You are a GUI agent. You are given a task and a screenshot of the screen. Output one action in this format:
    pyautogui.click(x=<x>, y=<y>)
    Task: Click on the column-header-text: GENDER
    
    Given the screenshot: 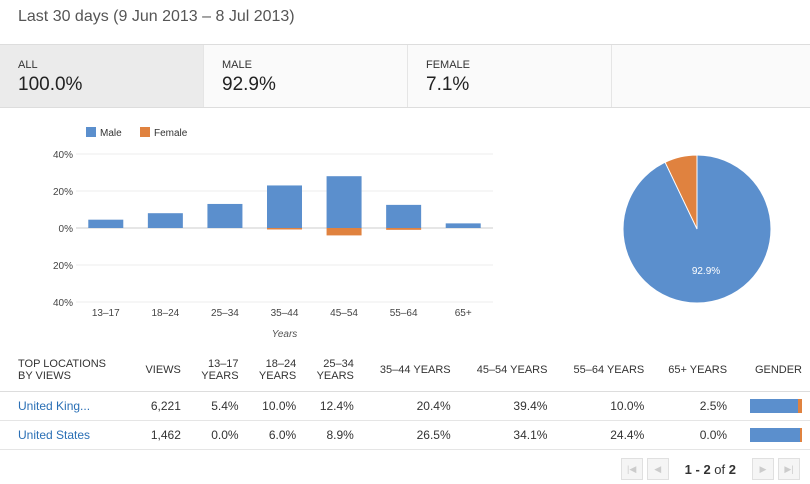 What is the action you would take?
    pyautogui.click(x=778, y=370)
    